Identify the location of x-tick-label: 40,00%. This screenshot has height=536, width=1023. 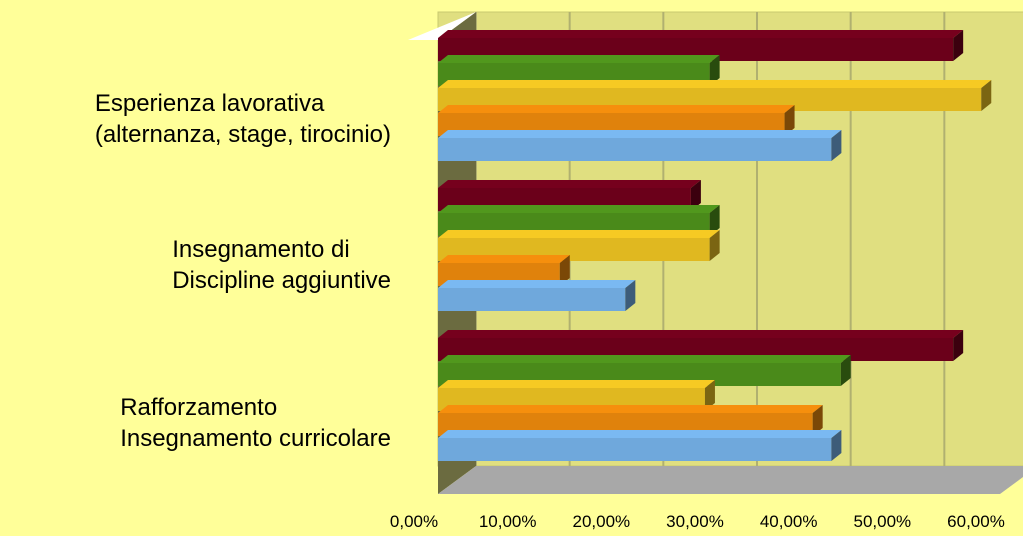
(788, 521).